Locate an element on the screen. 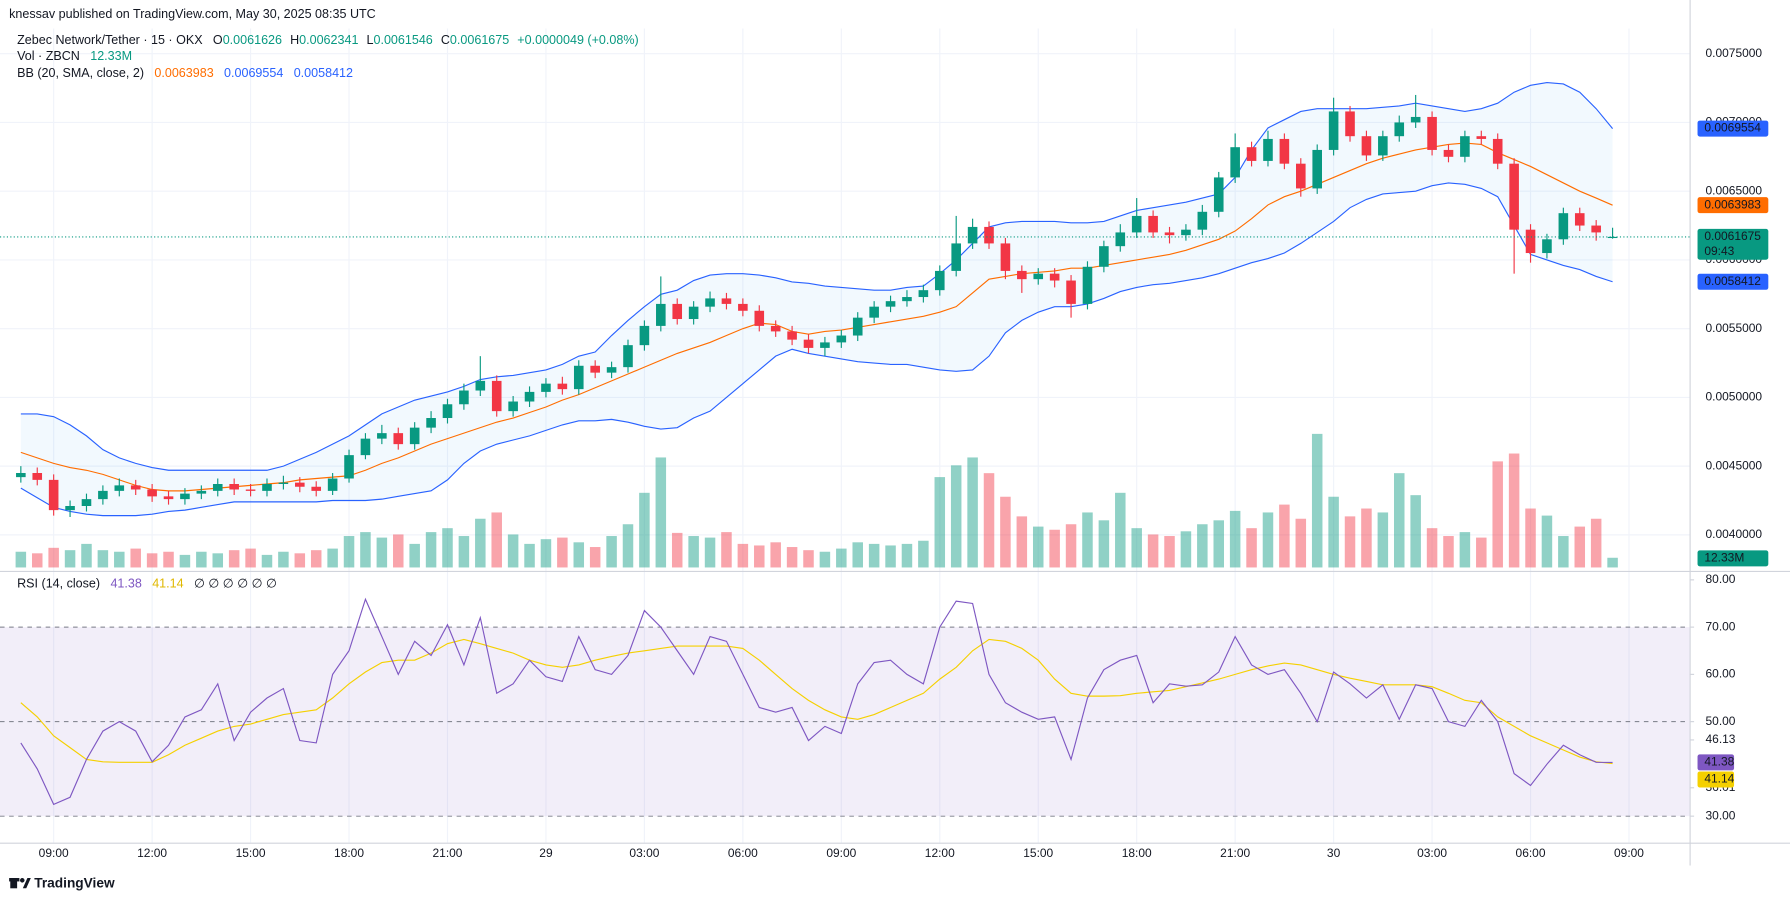 This screenshot has height=902, width=1790. bb-name: BB (20, SMA, close, 2) is located at coordinates (80, 74).